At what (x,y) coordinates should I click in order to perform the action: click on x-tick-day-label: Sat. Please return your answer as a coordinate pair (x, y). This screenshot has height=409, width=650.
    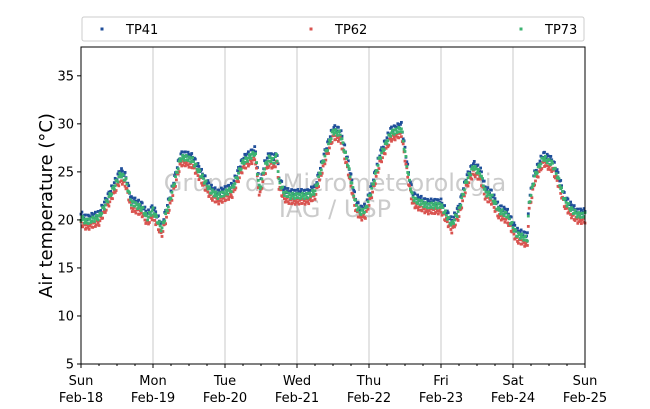
    Looking at the image, I should click on (512, 381).